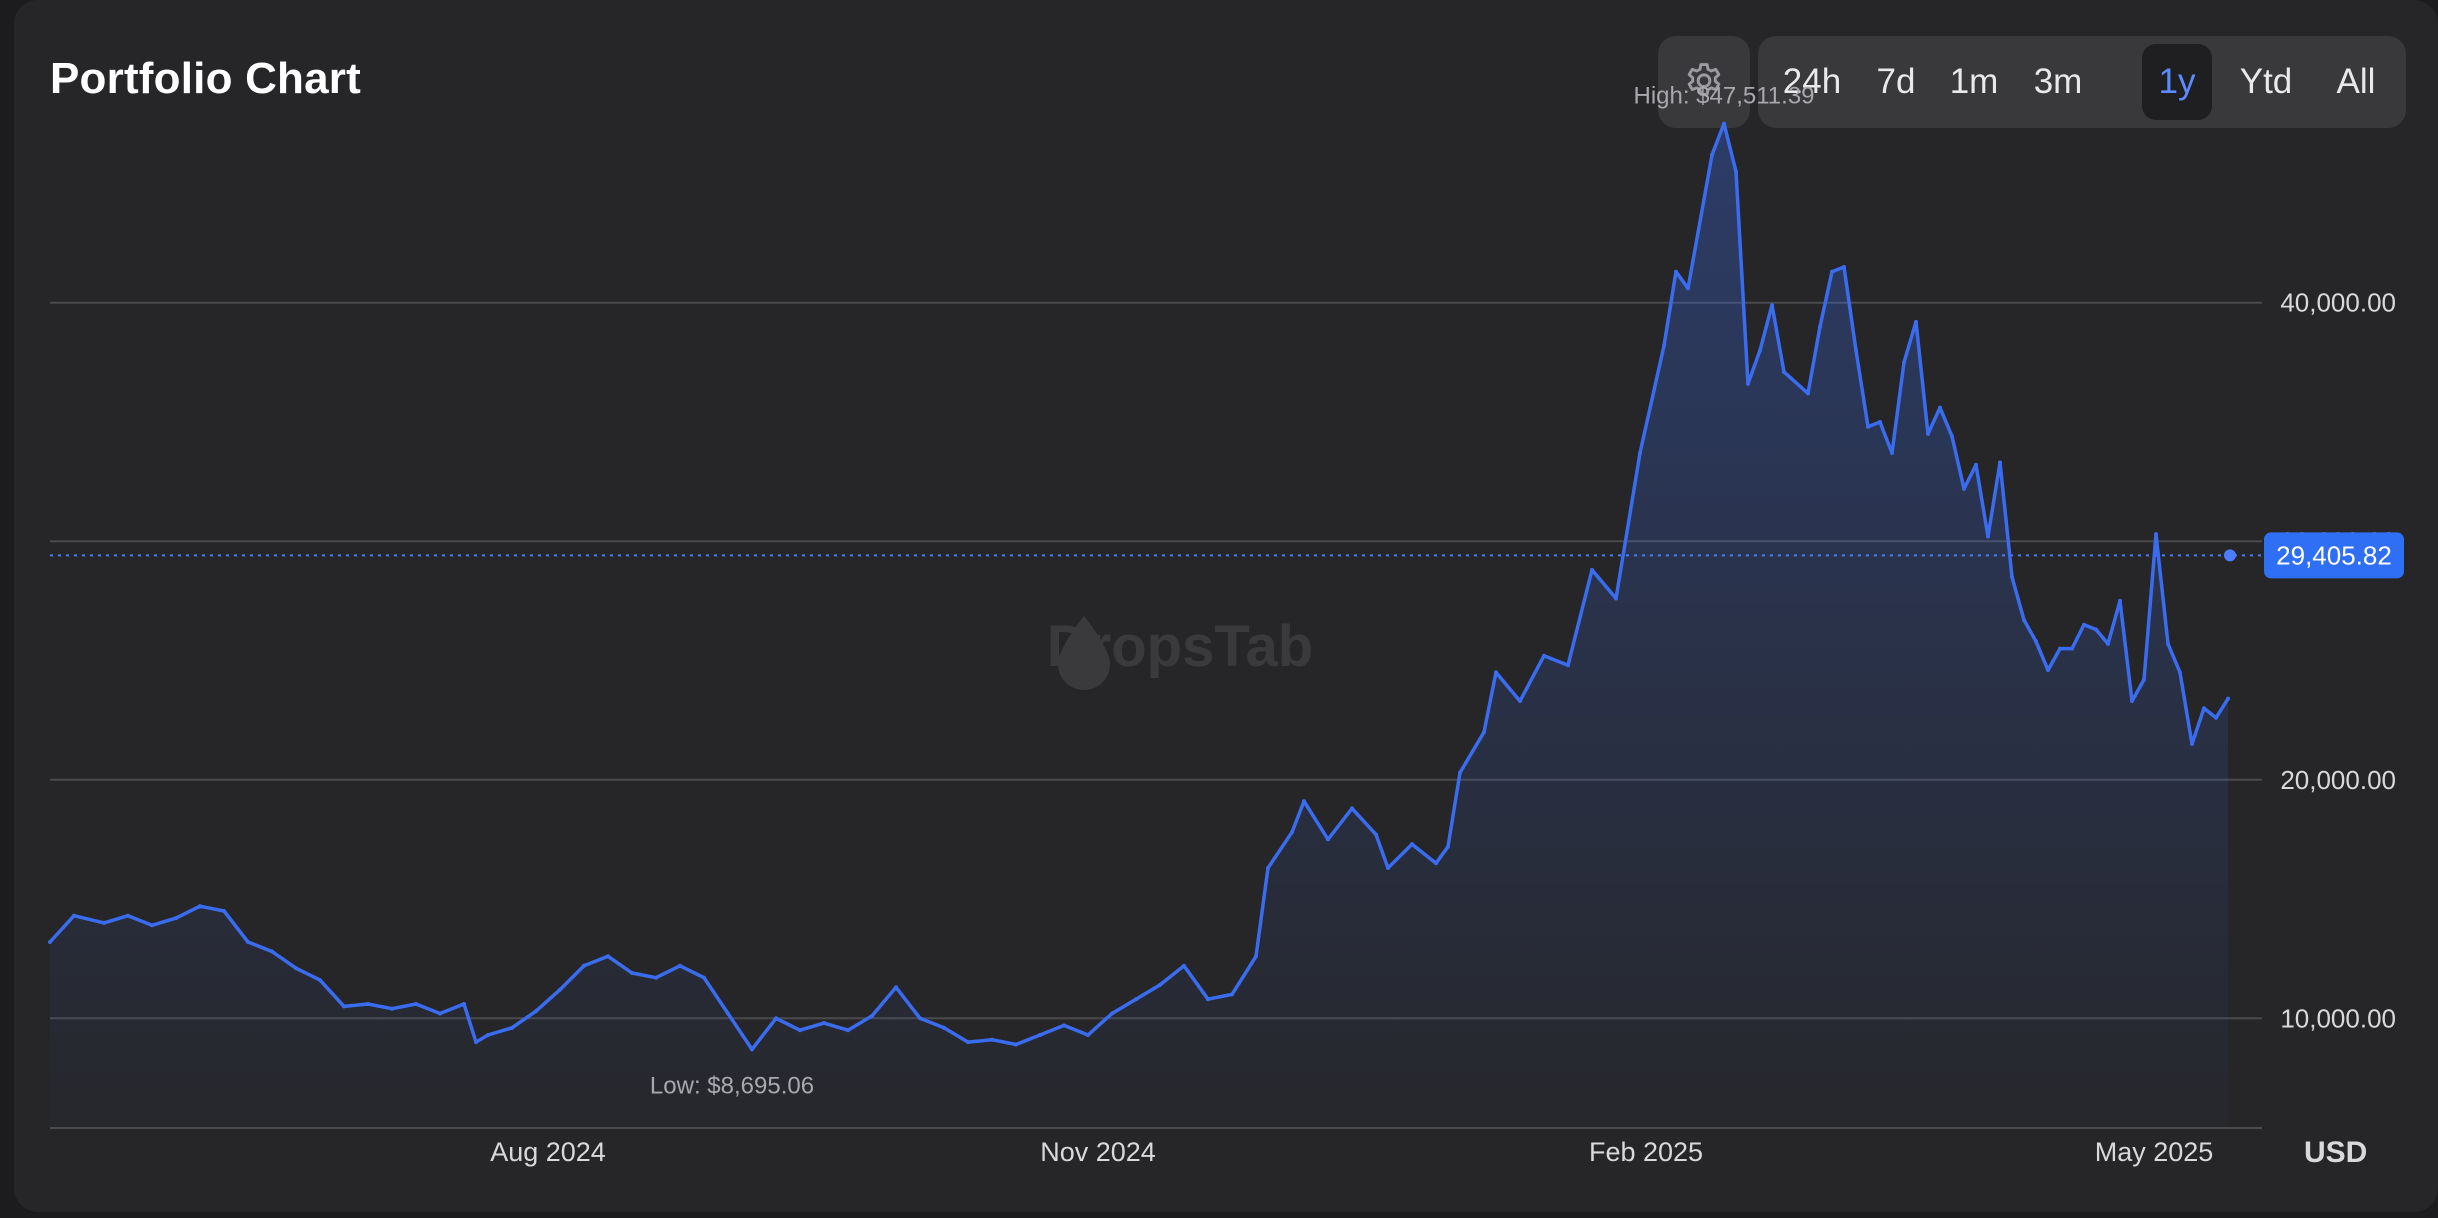 The width and height of the screenshot is (2438, 1218). What do you see at coordinates (1351, 1152) in the screenshot?
I see `x-tick-labels: Aug 2024 Nov 2024 Feb 2025 May 2025` at bounding box center [1351, 1152].